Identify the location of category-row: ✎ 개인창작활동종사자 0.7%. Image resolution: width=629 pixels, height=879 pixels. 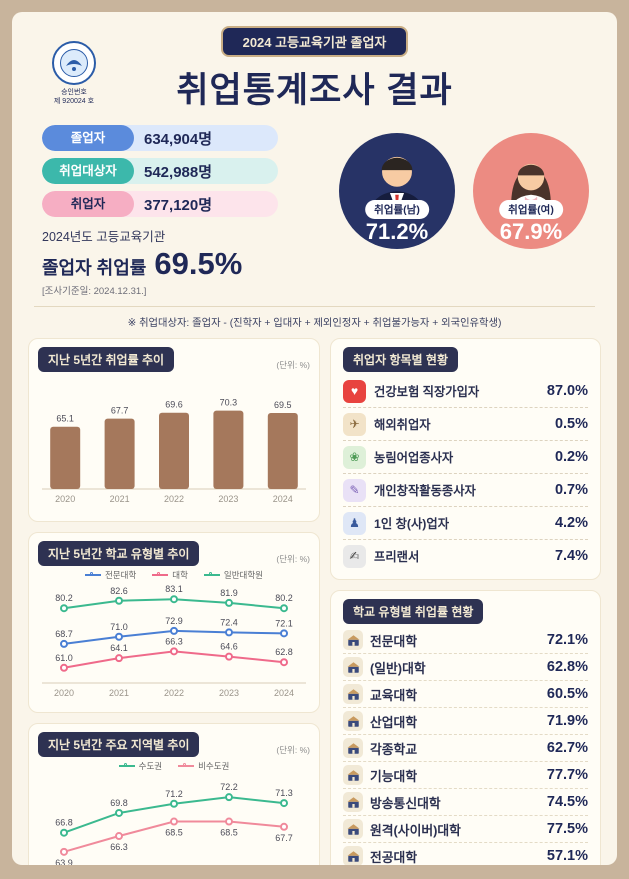
(465, 490).